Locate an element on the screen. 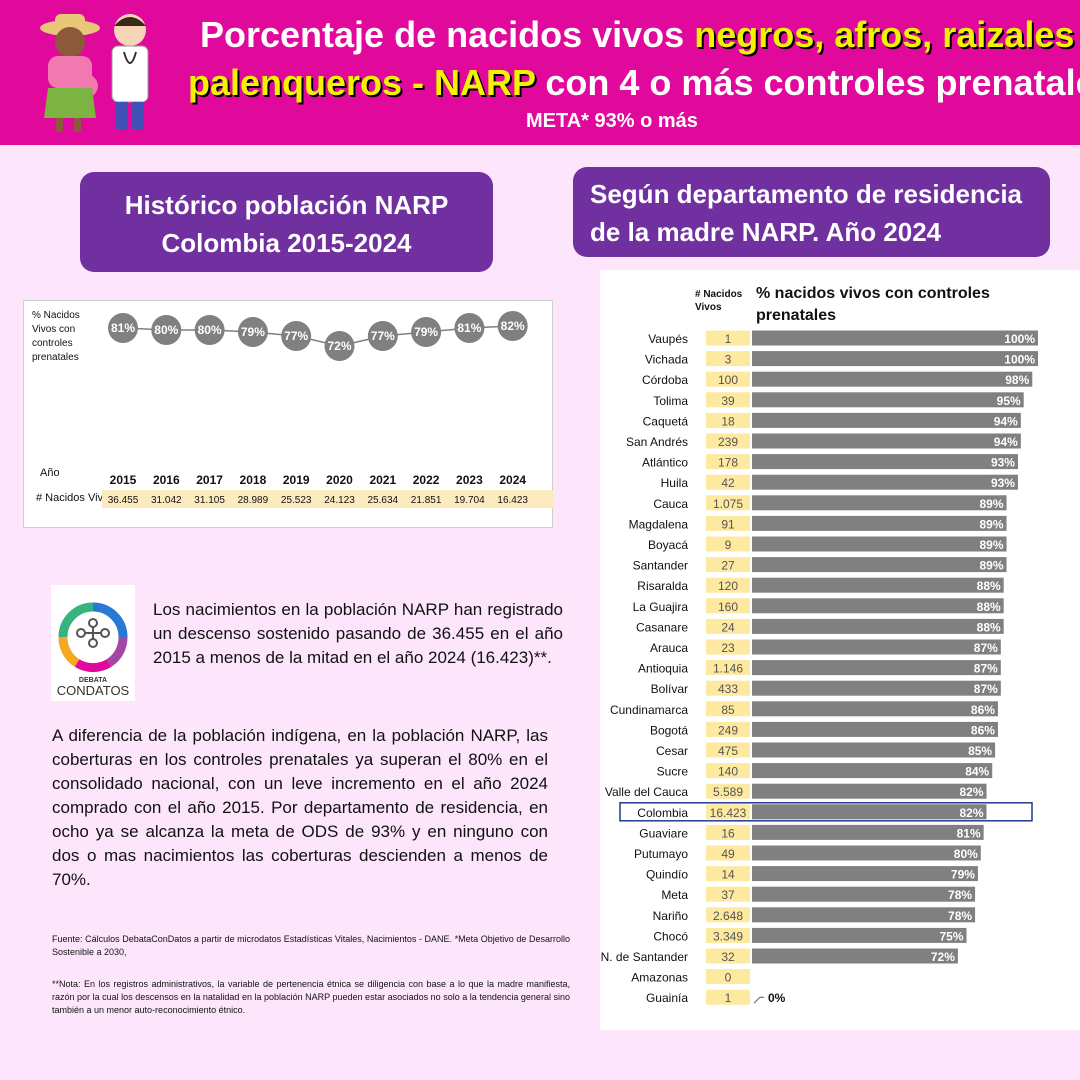 The image size is (1080, 1080). births-value: 1.146 is located at coordinates (728, 669).